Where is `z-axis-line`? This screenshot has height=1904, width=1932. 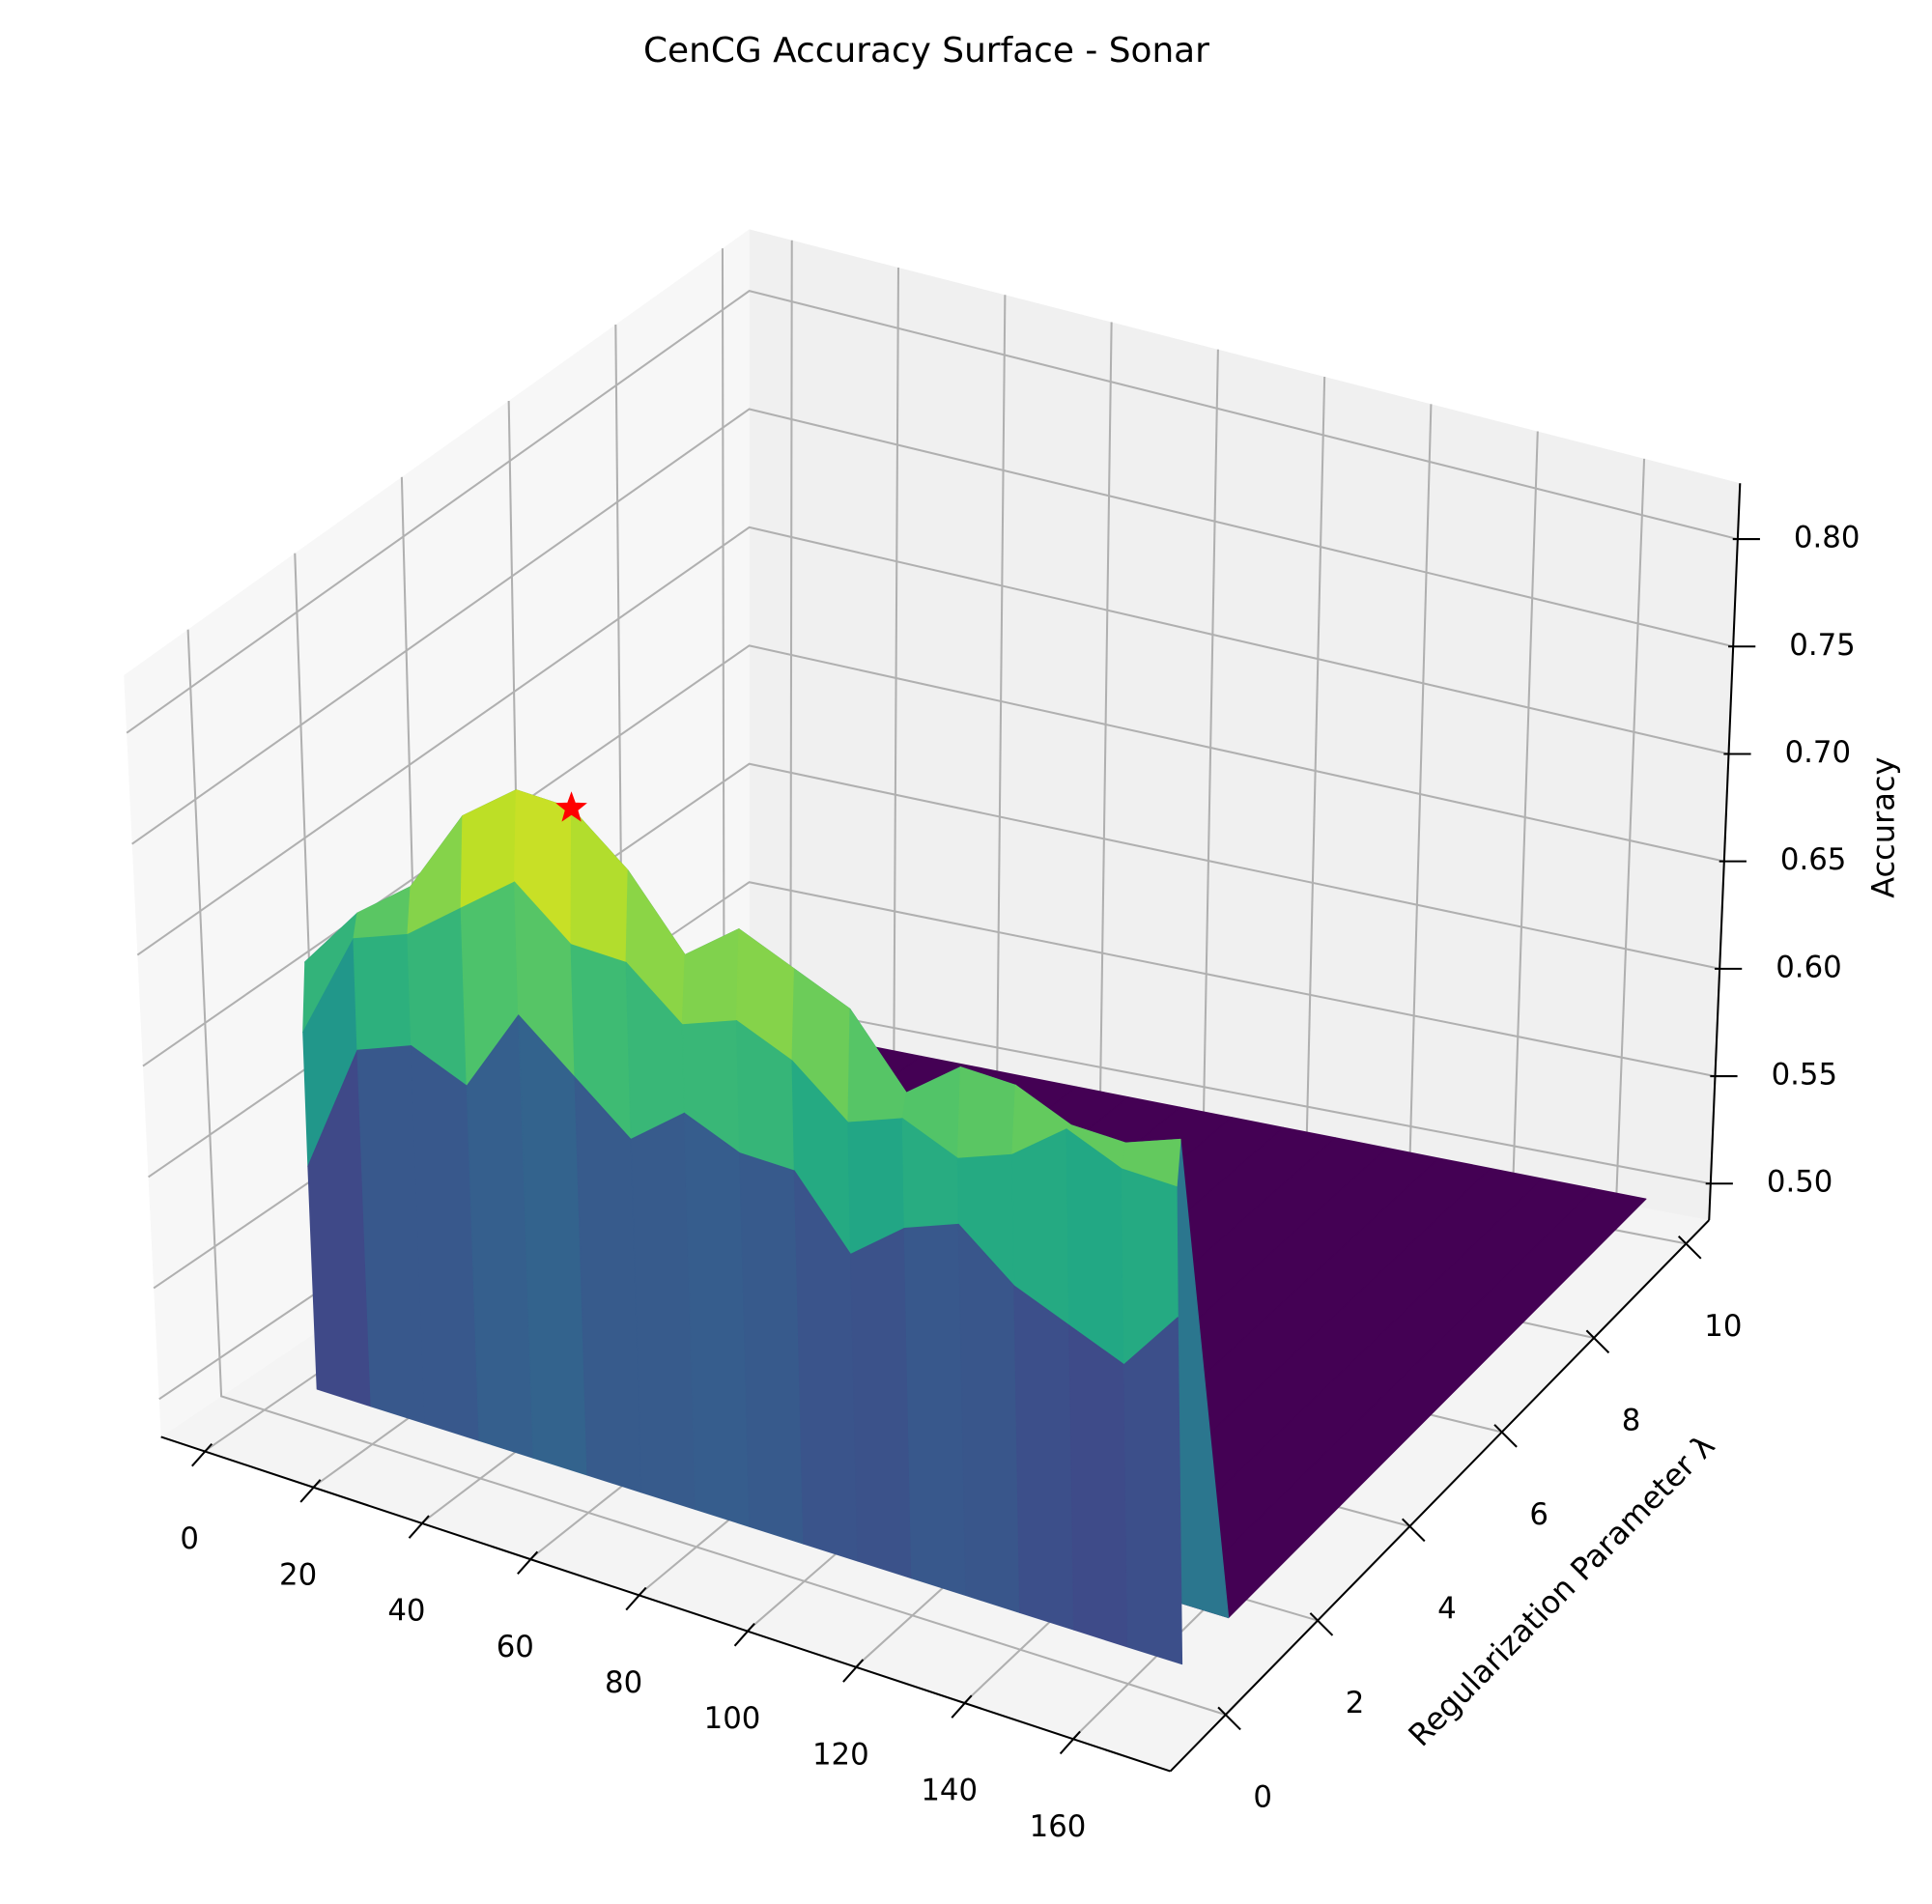 z-axis-line is located at coordinates (1725, 852).